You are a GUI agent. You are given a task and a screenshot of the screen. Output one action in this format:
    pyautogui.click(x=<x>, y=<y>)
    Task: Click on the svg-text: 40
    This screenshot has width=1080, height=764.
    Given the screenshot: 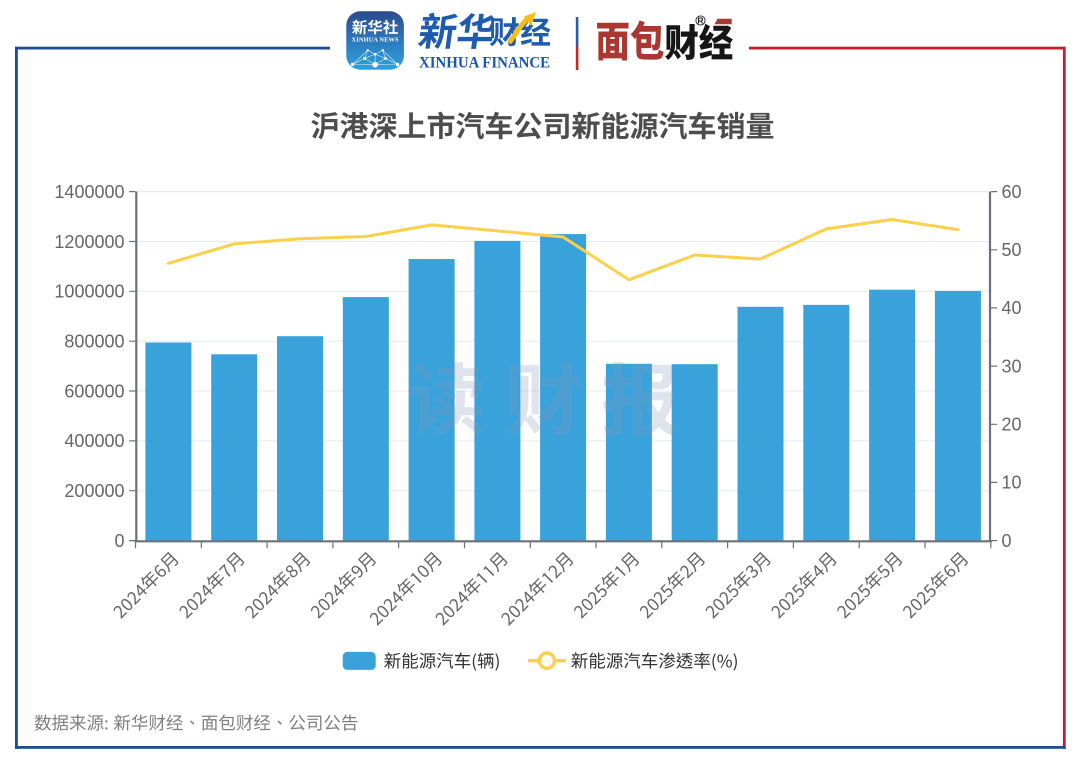 What is the action you would take?
    pyautogui.click(x=1012, y=308)
    